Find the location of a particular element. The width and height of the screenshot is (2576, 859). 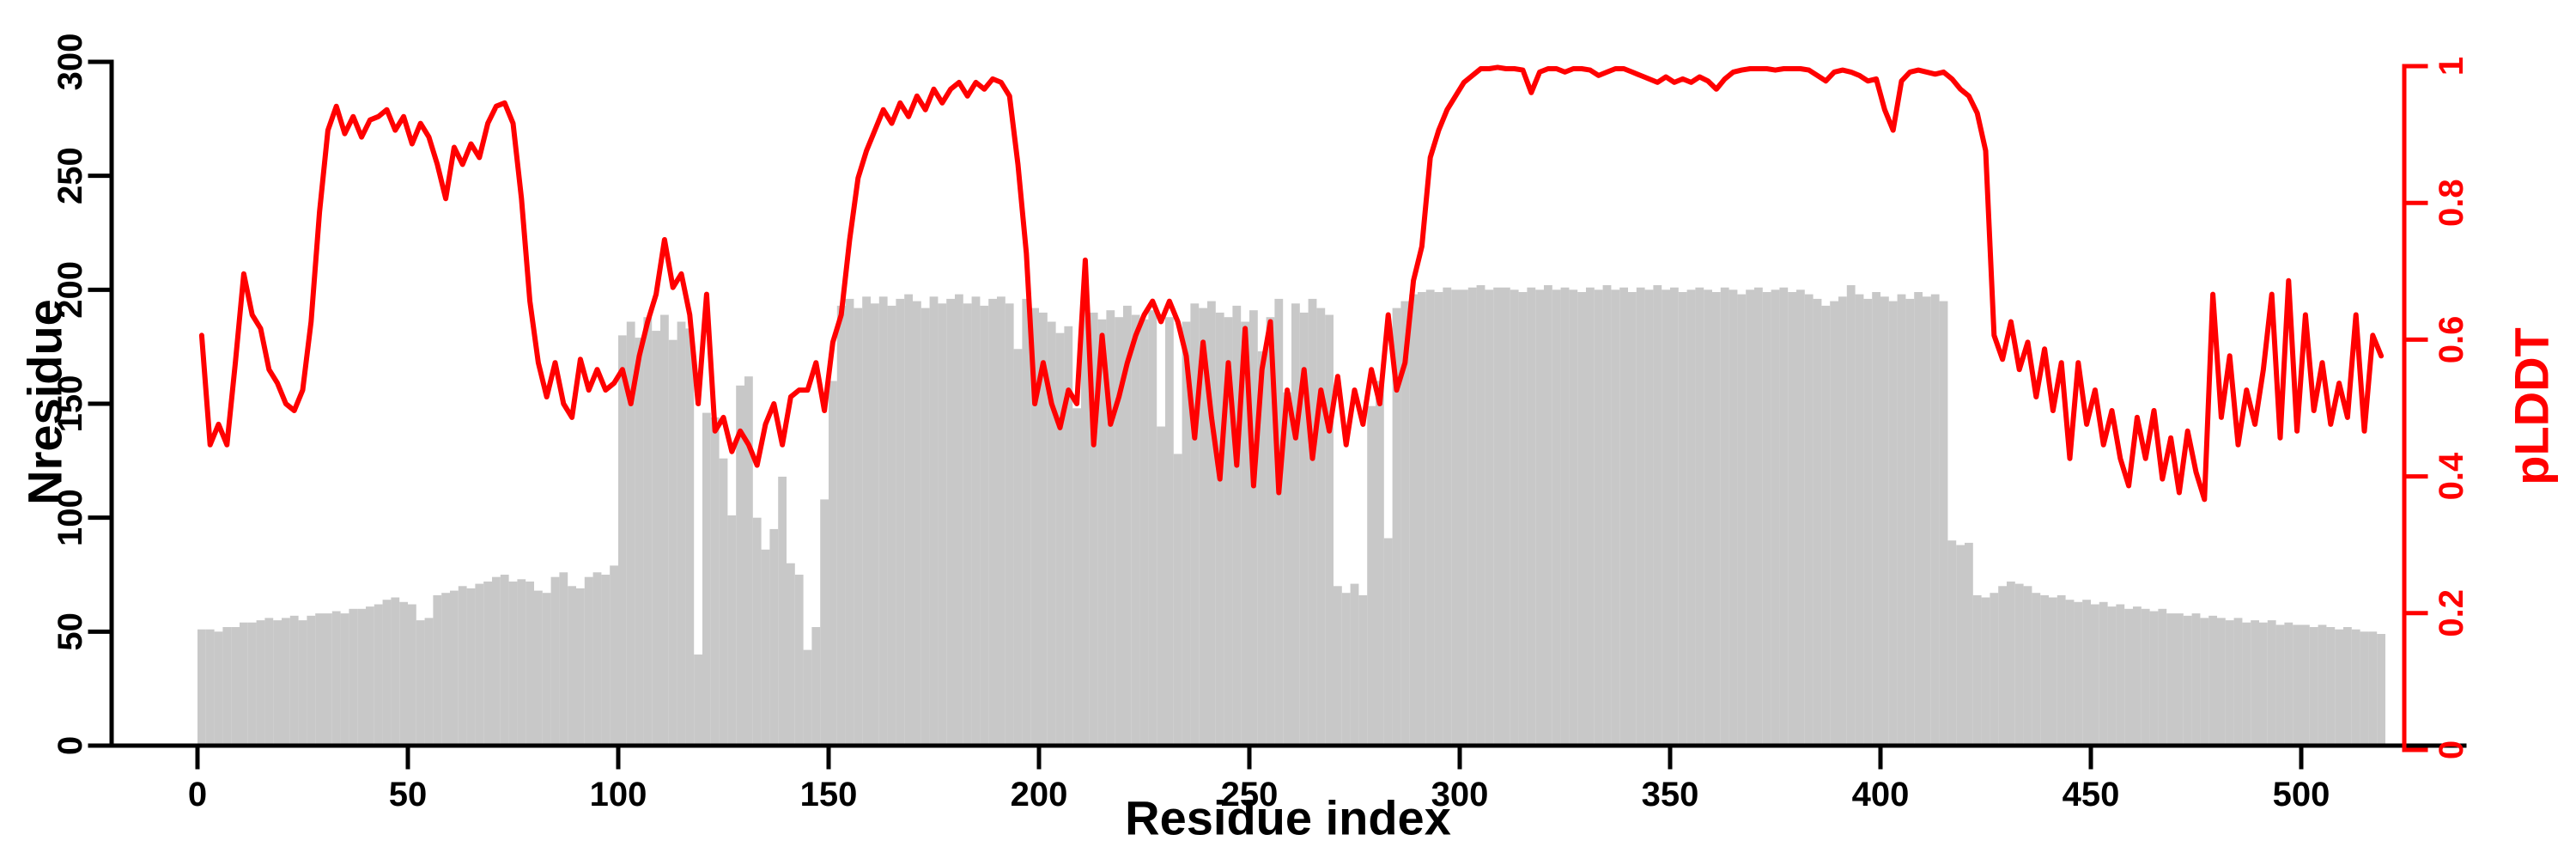

svg-text: 350 is located at coordinates (1671, 794).